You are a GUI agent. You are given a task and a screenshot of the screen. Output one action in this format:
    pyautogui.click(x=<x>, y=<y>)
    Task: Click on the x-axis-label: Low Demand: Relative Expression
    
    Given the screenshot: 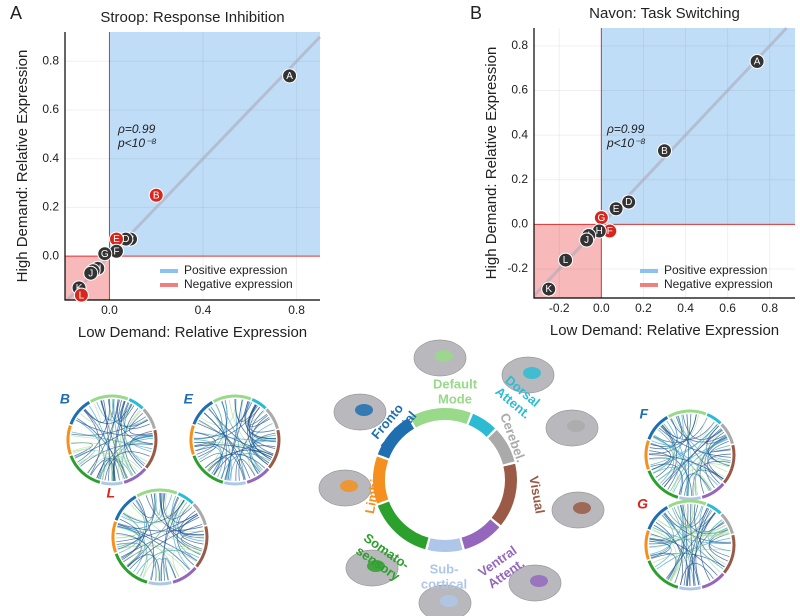 What is the action you would take?
    pyautogui.click(x=192, y=332)
    